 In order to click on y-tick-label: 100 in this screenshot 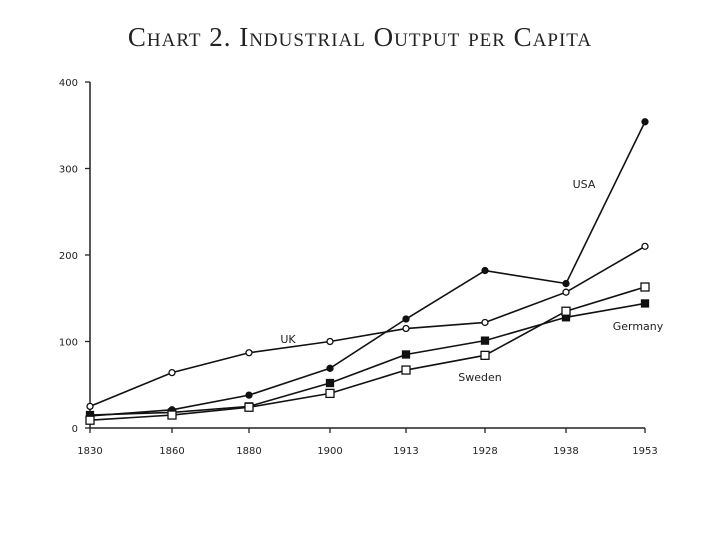, I will do `click(68, 343)`.